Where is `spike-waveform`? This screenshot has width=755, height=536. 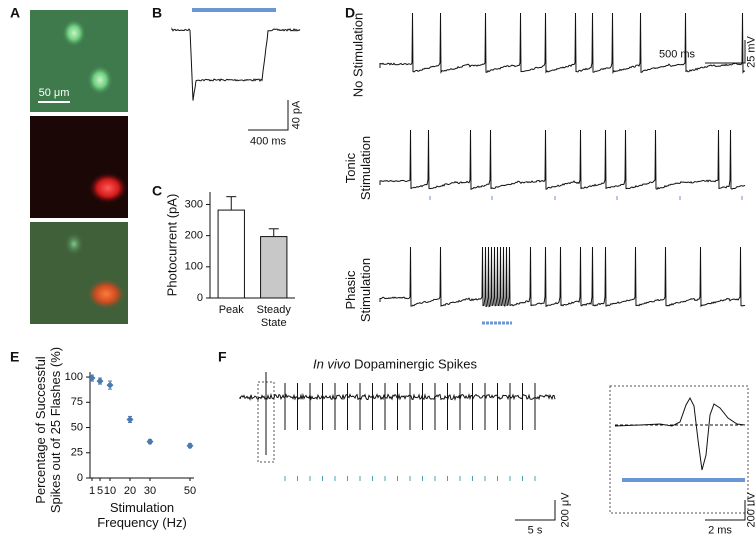
spike-waveform is located at coordinates (680, 433).